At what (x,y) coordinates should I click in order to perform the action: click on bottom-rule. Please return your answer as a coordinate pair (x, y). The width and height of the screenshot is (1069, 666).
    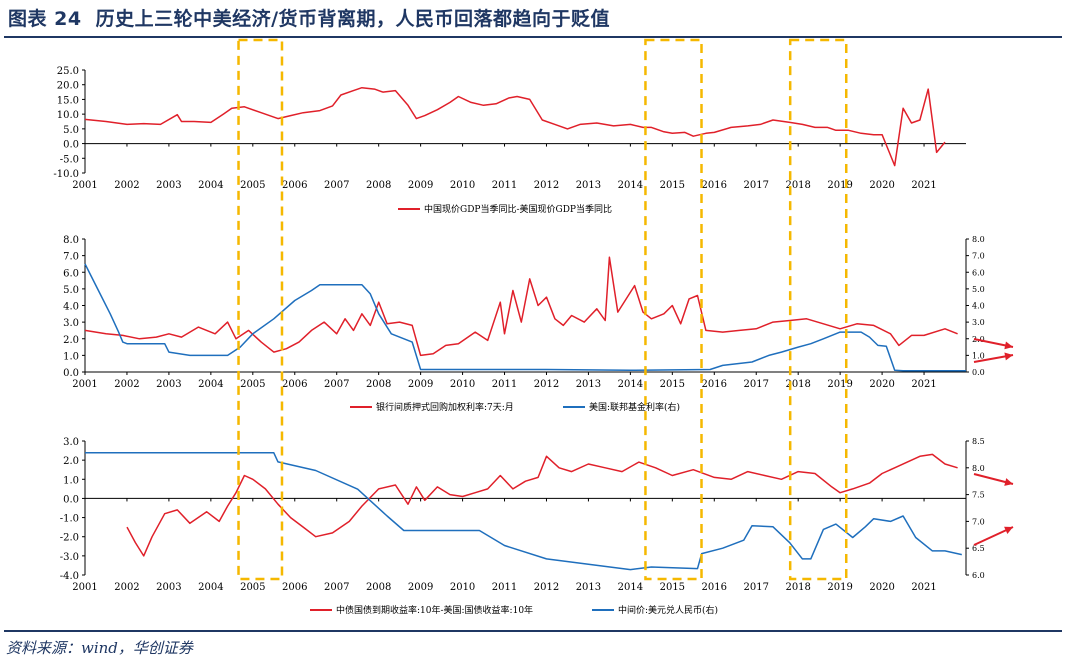
    Looking at the image, I should click on (533, 631).